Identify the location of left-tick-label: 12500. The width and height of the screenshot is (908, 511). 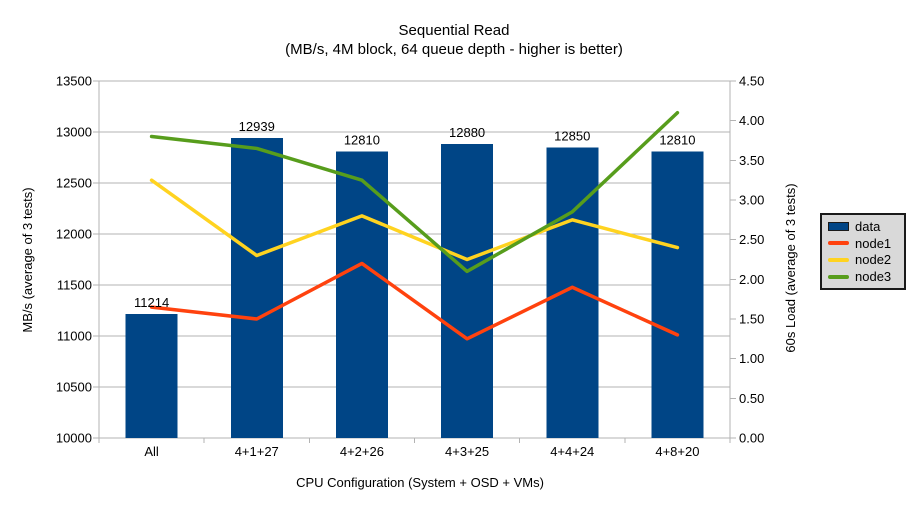
(74, 183).